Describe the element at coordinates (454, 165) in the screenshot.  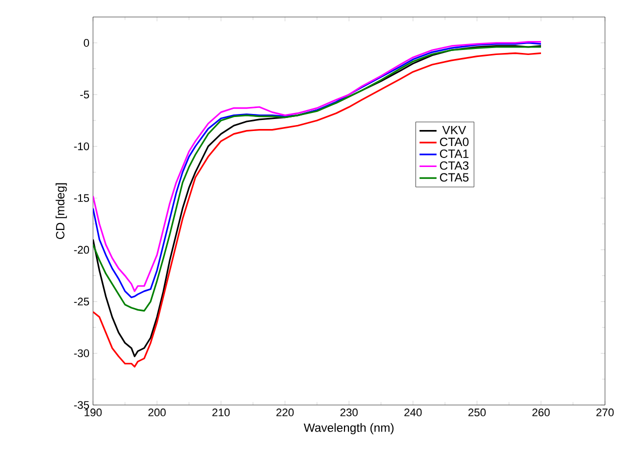
I see `legend-label: CTA3` at that location.